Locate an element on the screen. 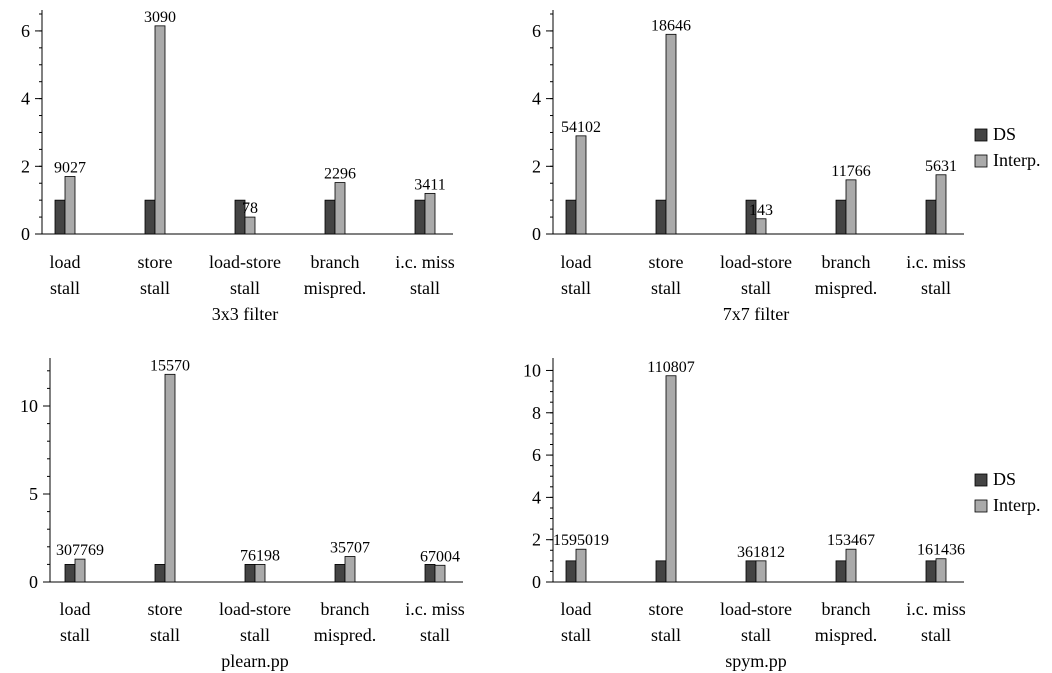  data-label: 15570 is located at coordinates (170, 365).